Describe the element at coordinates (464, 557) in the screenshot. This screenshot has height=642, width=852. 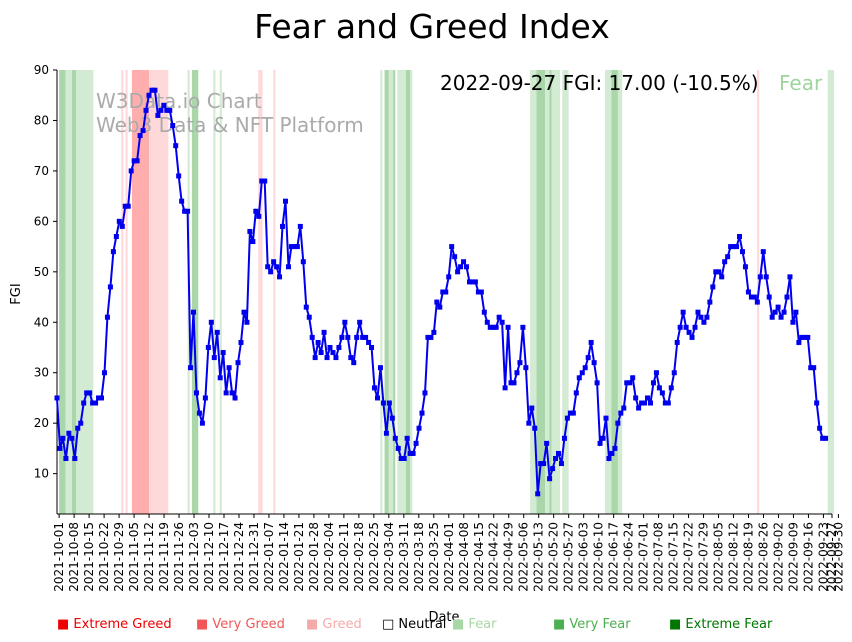
I see `x-tick-label: 2022-04-08` at that location.